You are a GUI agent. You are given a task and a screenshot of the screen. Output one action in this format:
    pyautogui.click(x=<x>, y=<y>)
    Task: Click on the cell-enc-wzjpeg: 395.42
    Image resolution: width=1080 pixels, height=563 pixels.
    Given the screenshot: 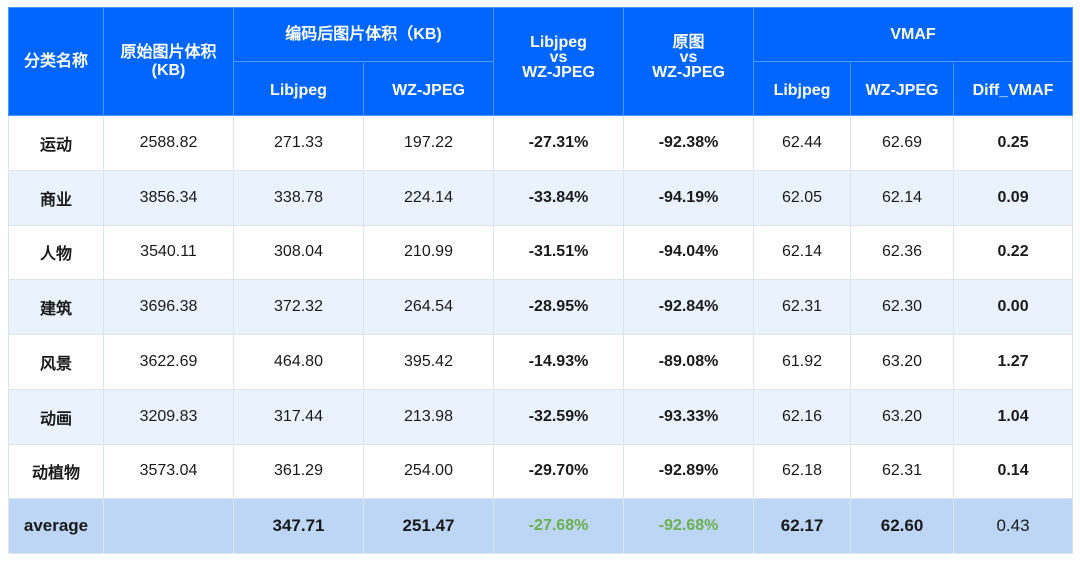 What is the action you would take?
    pyautogui.click(x=428, y=362)
    